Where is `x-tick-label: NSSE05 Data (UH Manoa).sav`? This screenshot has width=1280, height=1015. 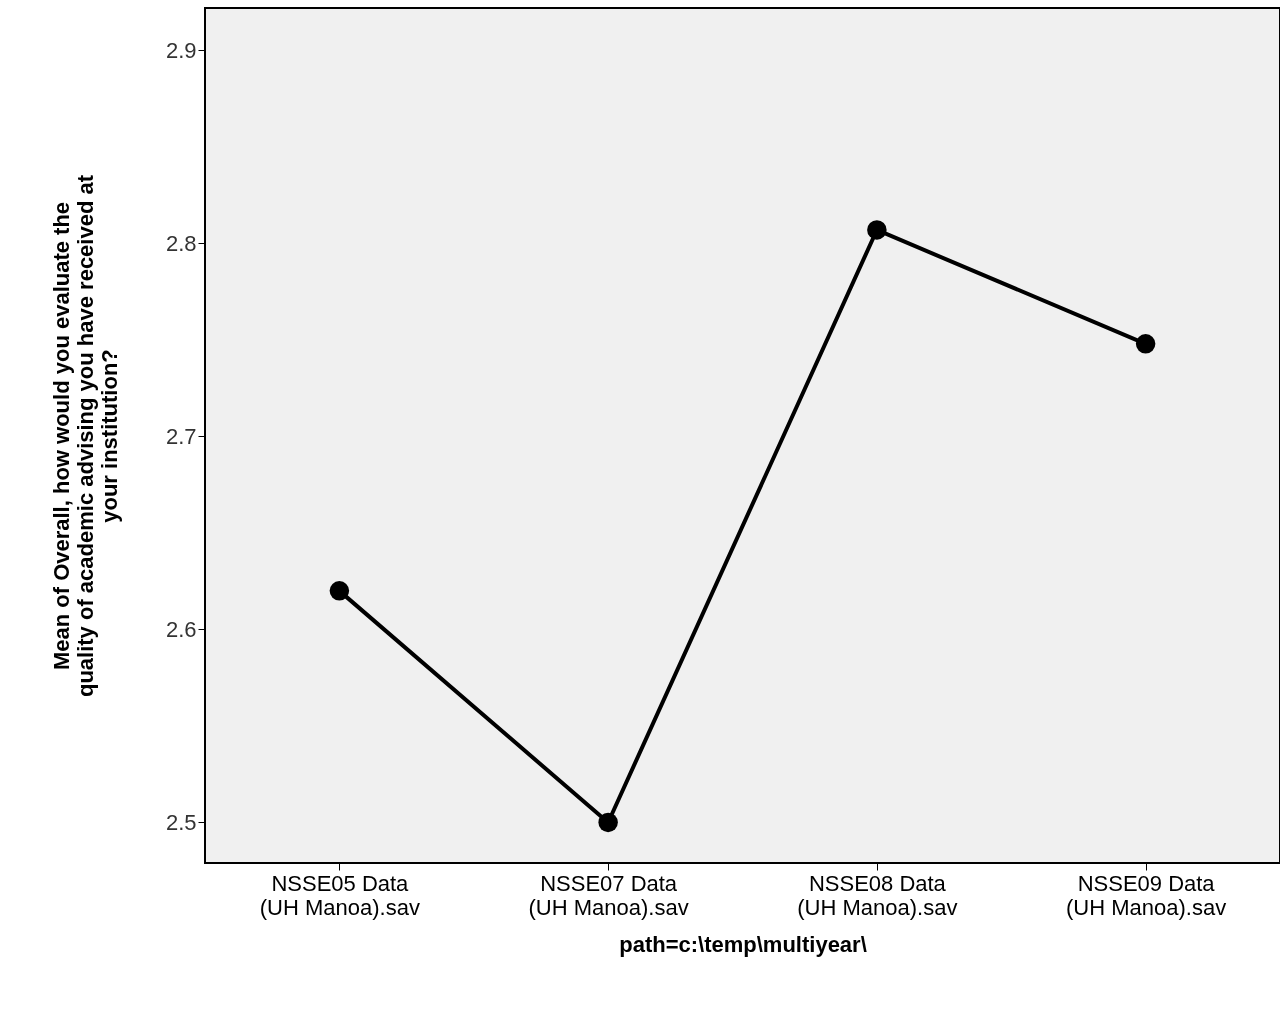
x-tick-label: NSSE05 Data (UH Manoa).sav is located at coordinates (339, 895).